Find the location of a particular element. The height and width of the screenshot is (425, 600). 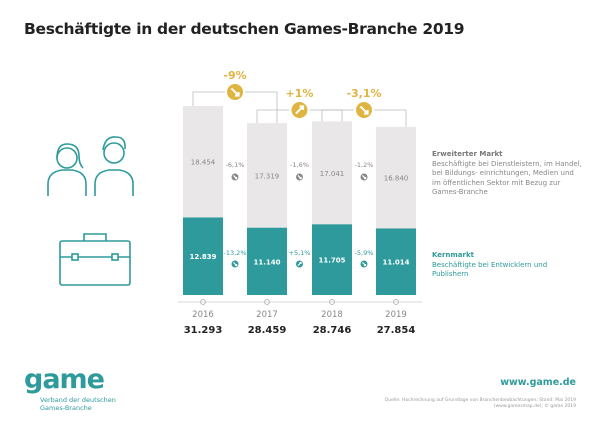

tick-label-2017: 2017 is located at coordinates (267, 315).